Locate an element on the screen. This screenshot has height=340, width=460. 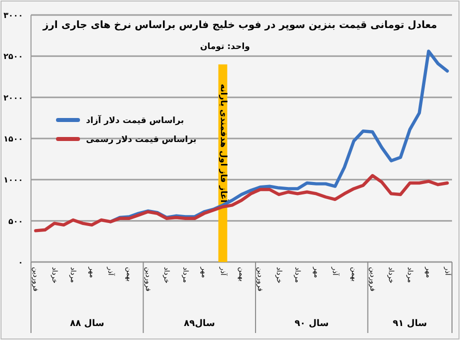
y-tick-label: ۵۰۰ is located at coordinates (15, 221).